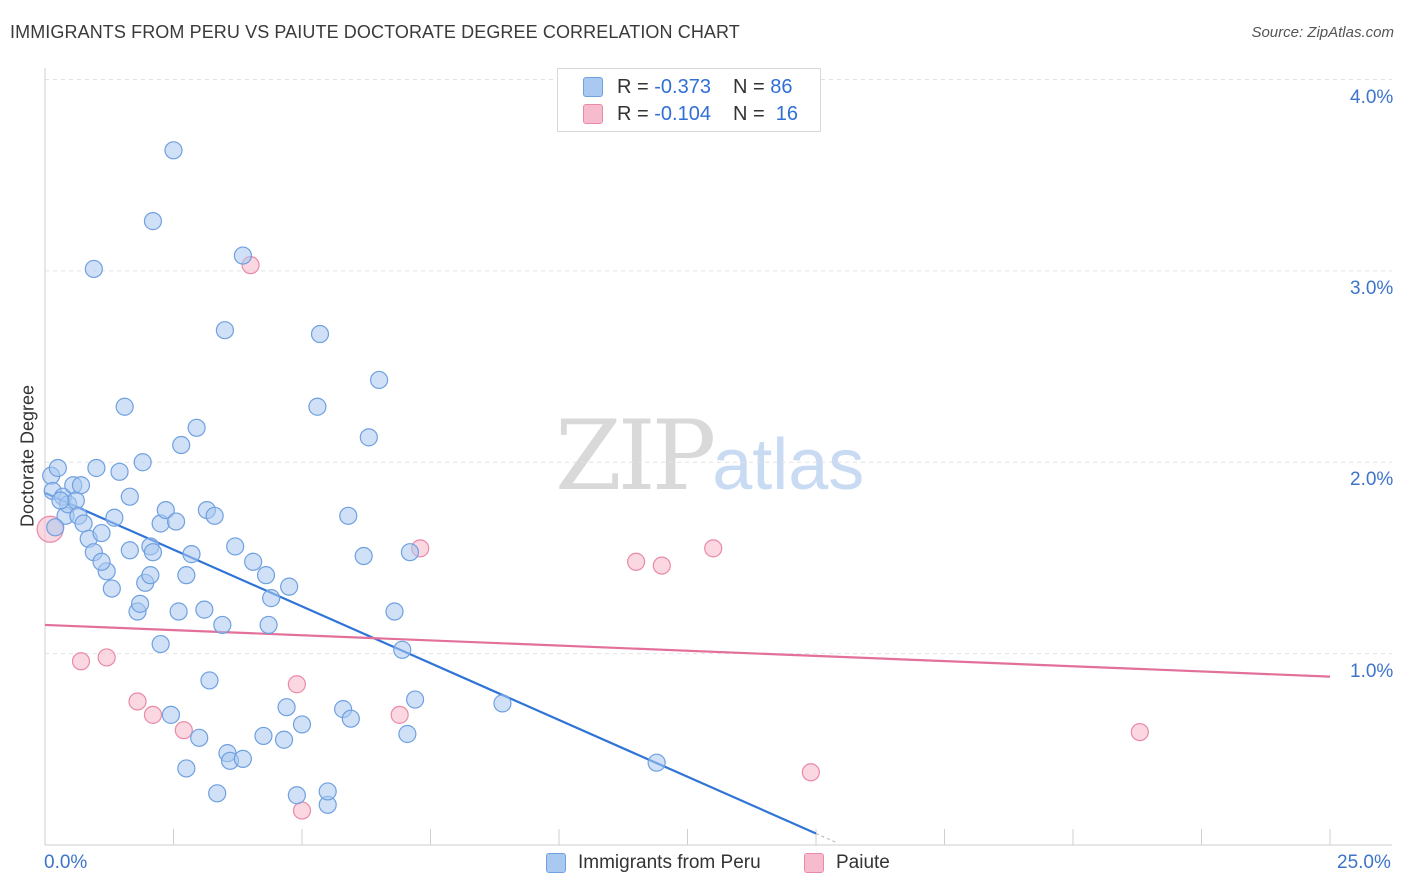 This screenshot has width=1406, height=892. What do you see at coordinates (781, 86) in the screenshot?
I see `legend-n-value: 86` at bounding box center [781, 86].